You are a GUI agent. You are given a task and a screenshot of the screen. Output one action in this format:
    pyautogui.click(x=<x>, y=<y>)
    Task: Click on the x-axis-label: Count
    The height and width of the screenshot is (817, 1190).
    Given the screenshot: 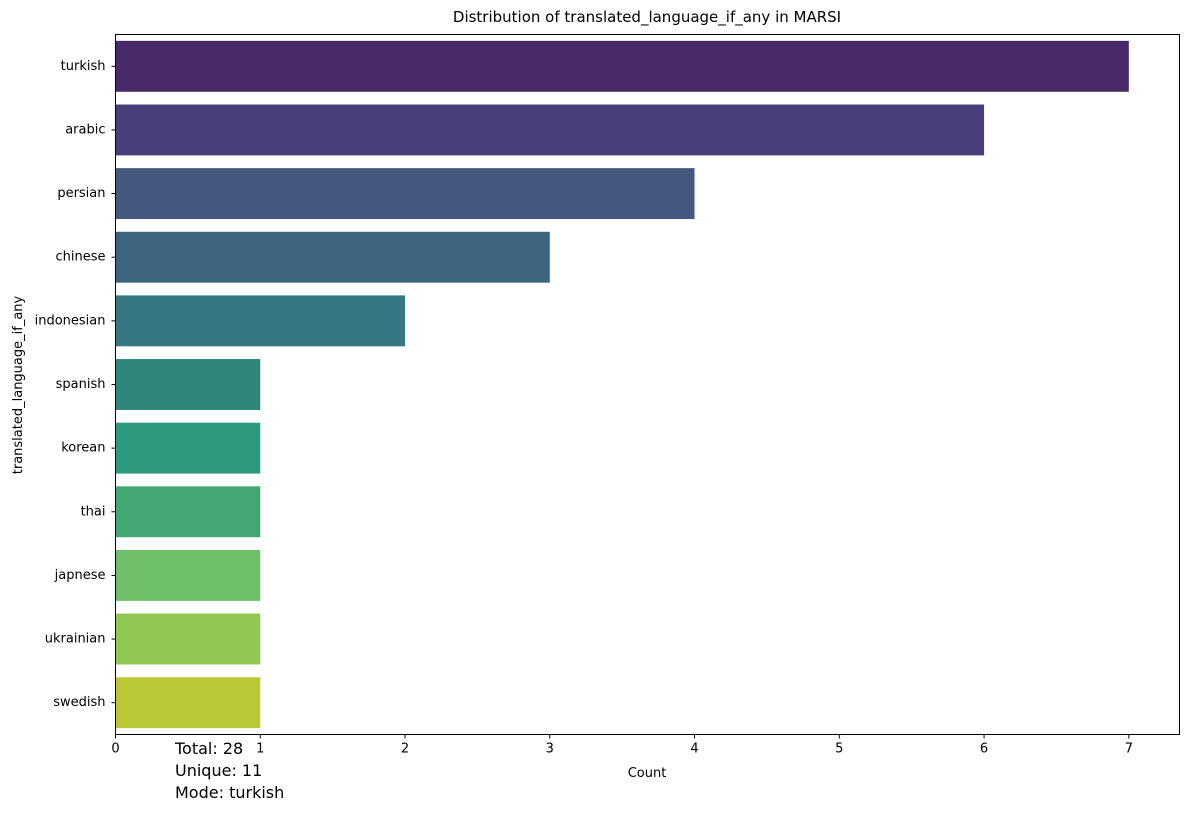 What is the action you would take?
    pyautogui.click(x=647, y=773)
    